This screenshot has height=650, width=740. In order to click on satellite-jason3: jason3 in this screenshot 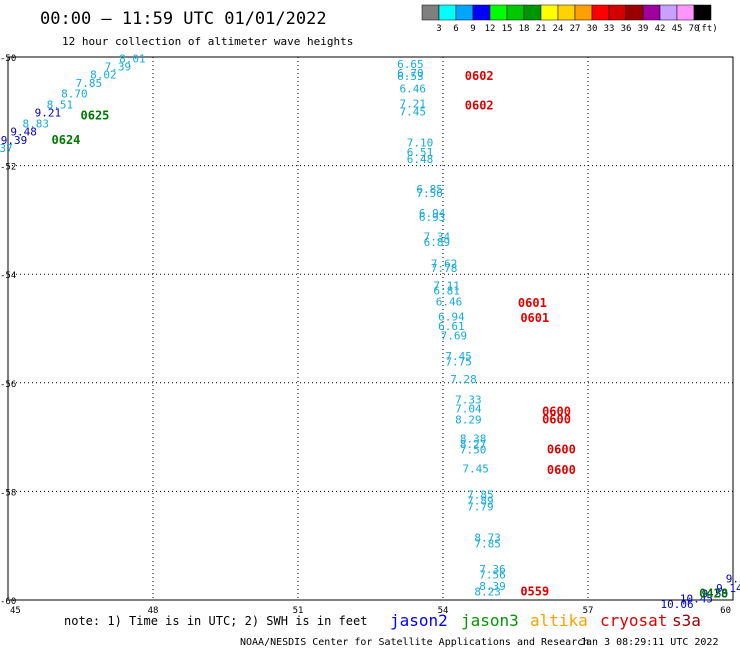, I will do `click(490, 620)`.